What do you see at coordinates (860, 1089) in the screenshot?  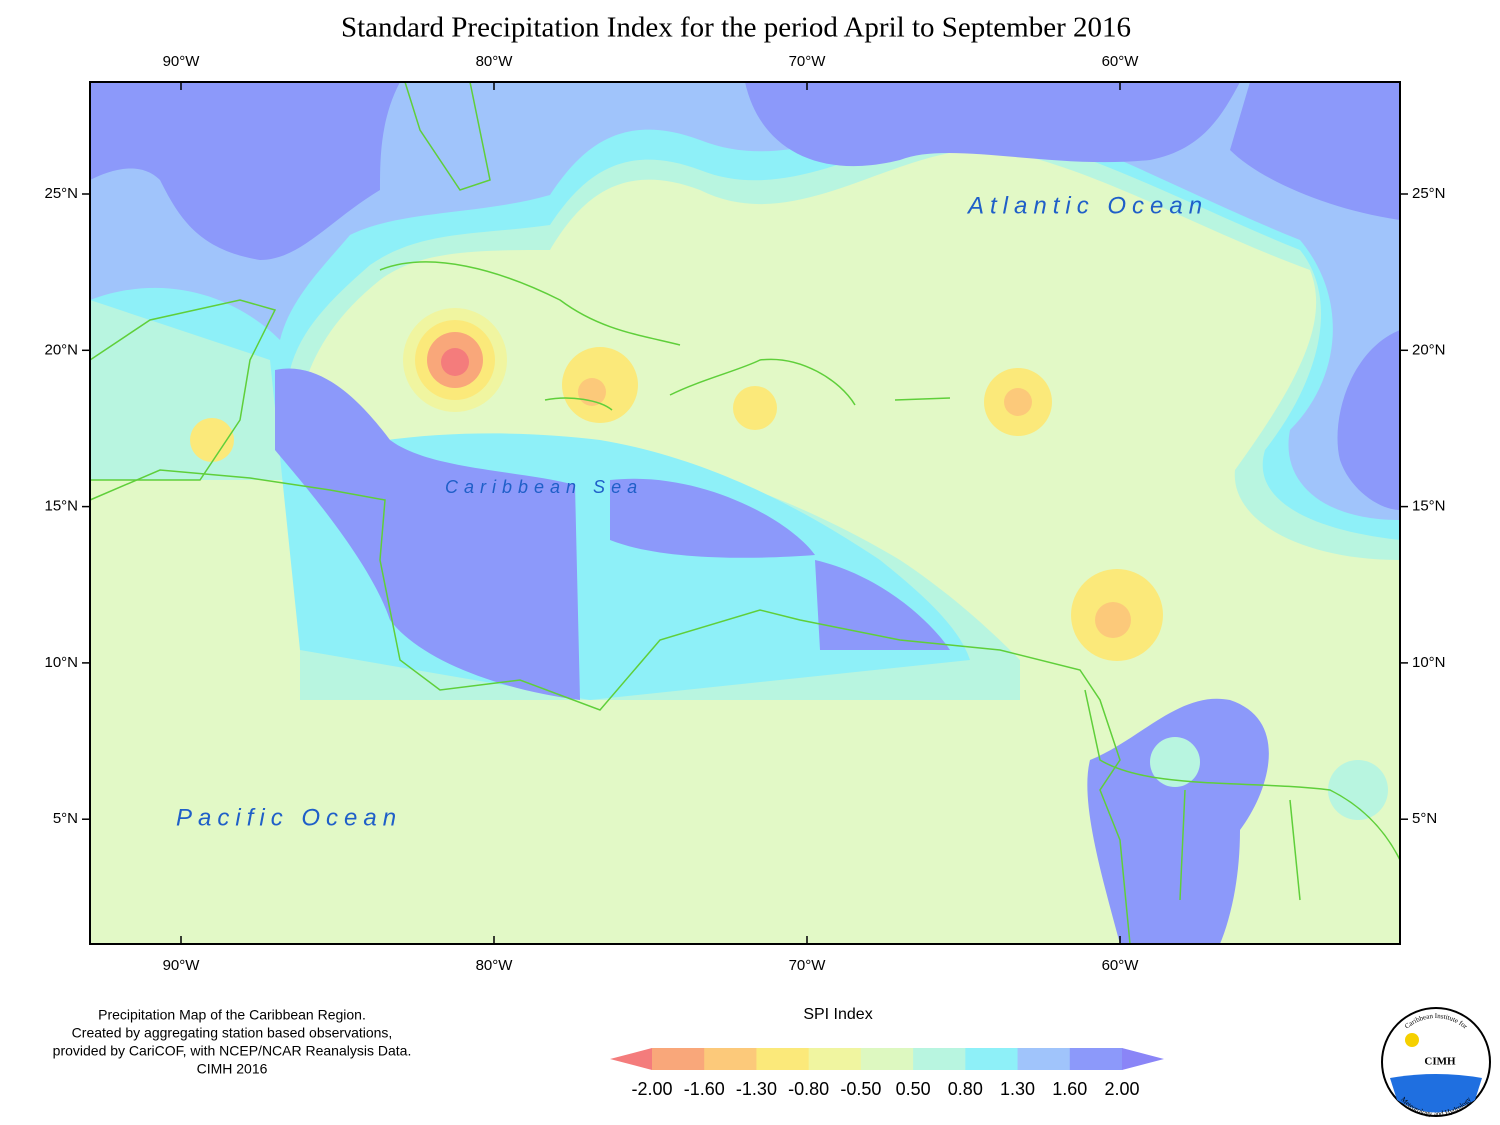 I see `legend-tick-label: -0.50` at bounding box center [860, 1089].